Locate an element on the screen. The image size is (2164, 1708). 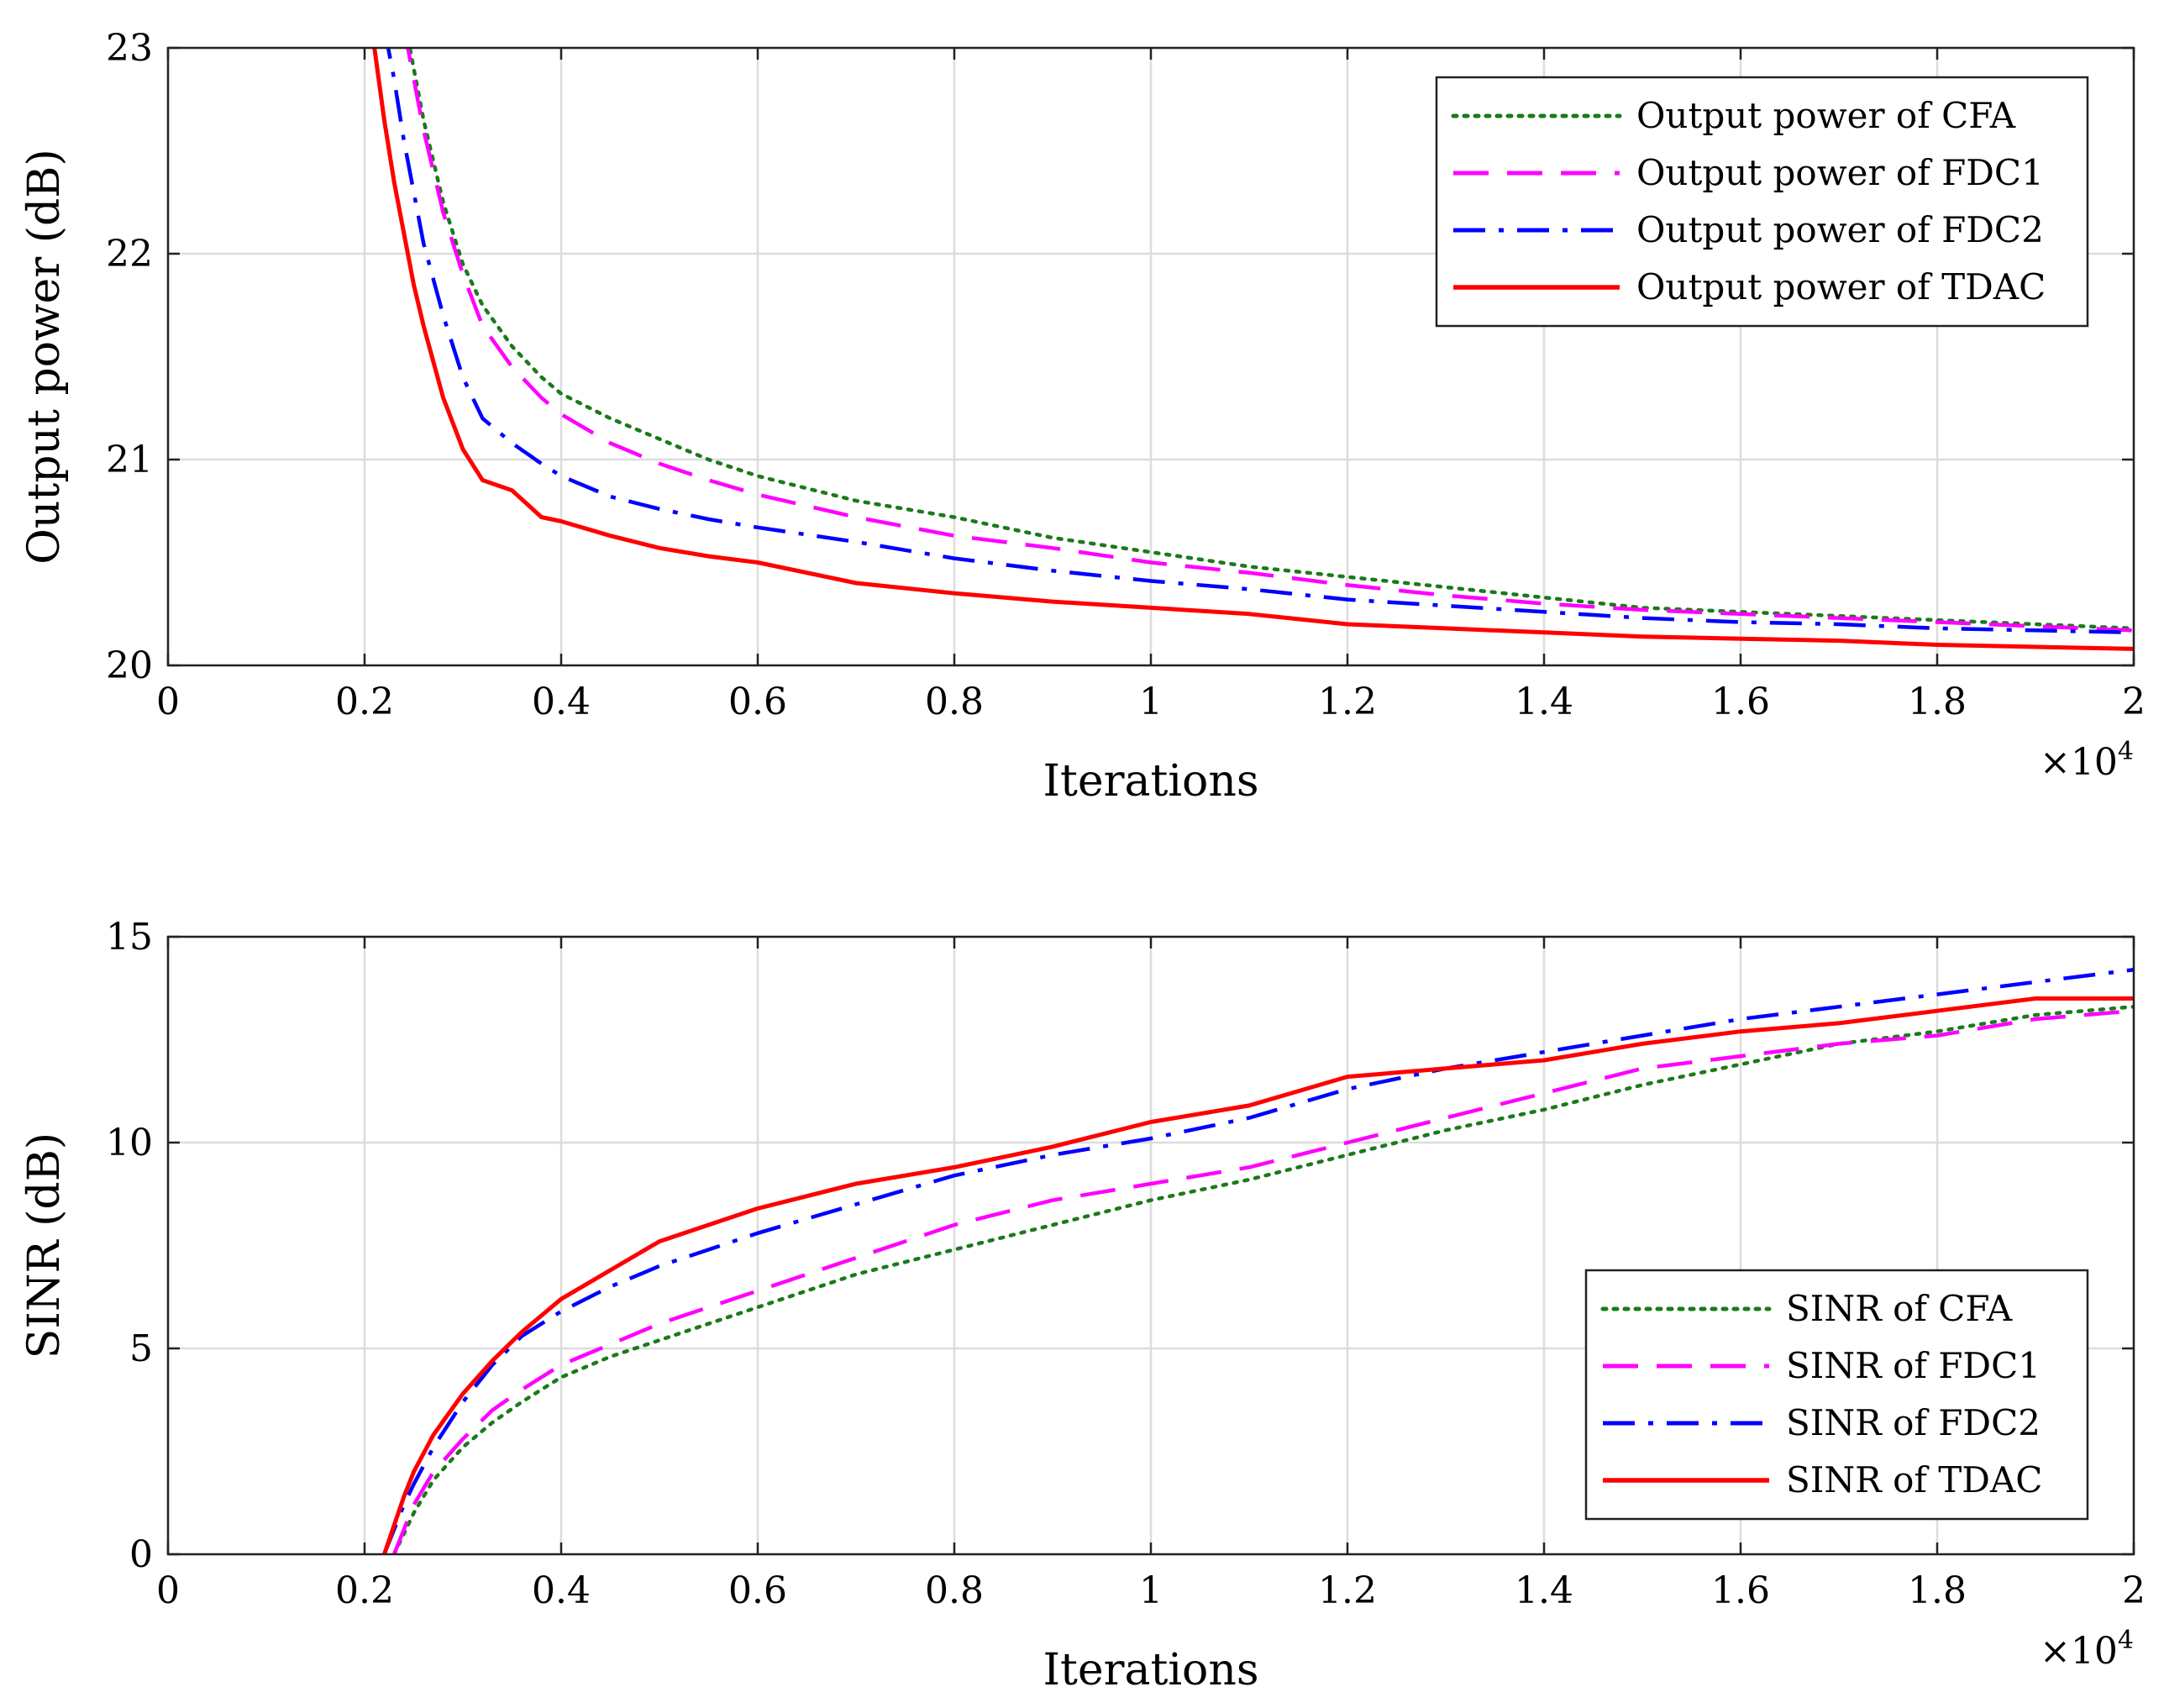
sinr-legend-label: SINR of FDC1 is located at coordinates (1913, 1365).